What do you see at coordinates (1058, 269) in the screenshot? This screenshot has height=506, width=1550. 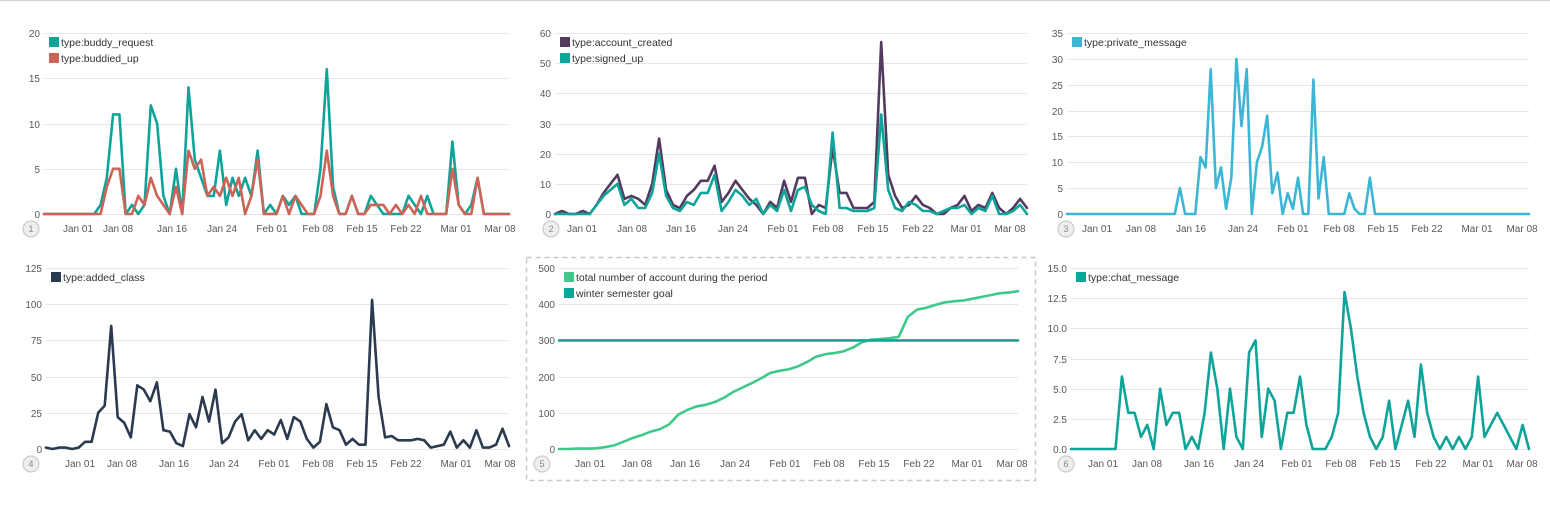 I see `y-tick-label: 15.0` at bounding box center [1058, 269].